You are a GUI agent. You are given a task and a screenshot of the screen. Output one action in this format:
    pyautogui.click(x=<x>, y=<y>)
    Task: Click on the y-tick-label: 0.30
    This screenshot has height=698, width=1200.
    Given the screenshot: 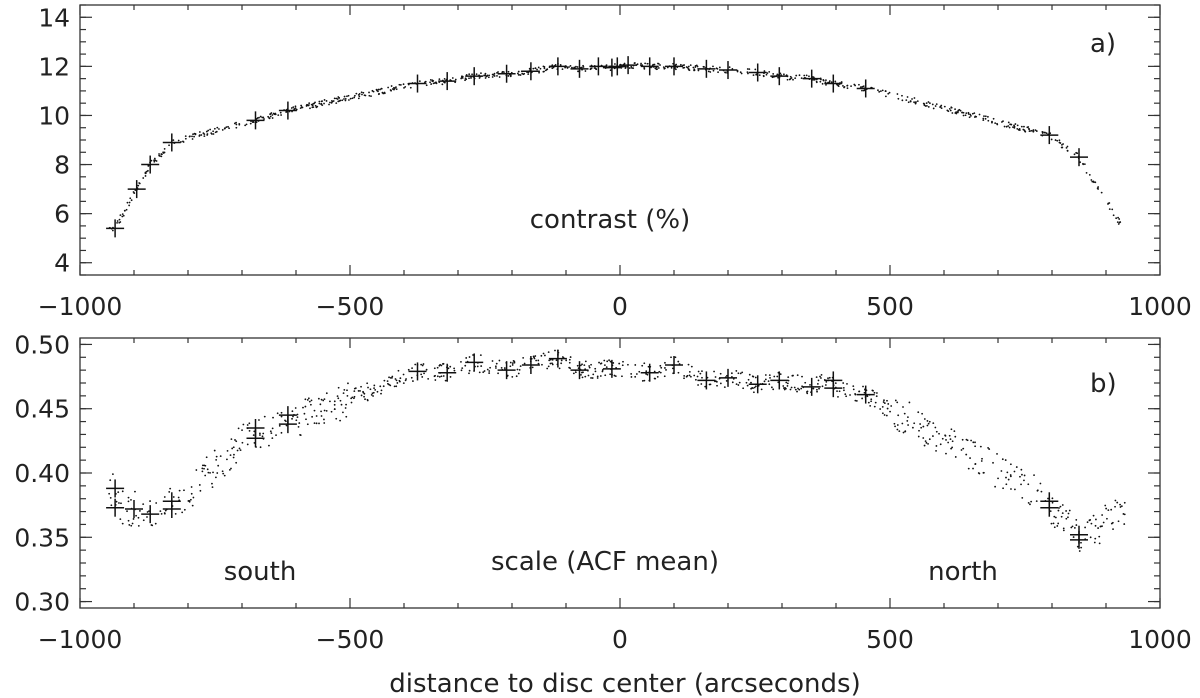 What is the action you would take?
    pyautogui.click(x=42, y=602)
    